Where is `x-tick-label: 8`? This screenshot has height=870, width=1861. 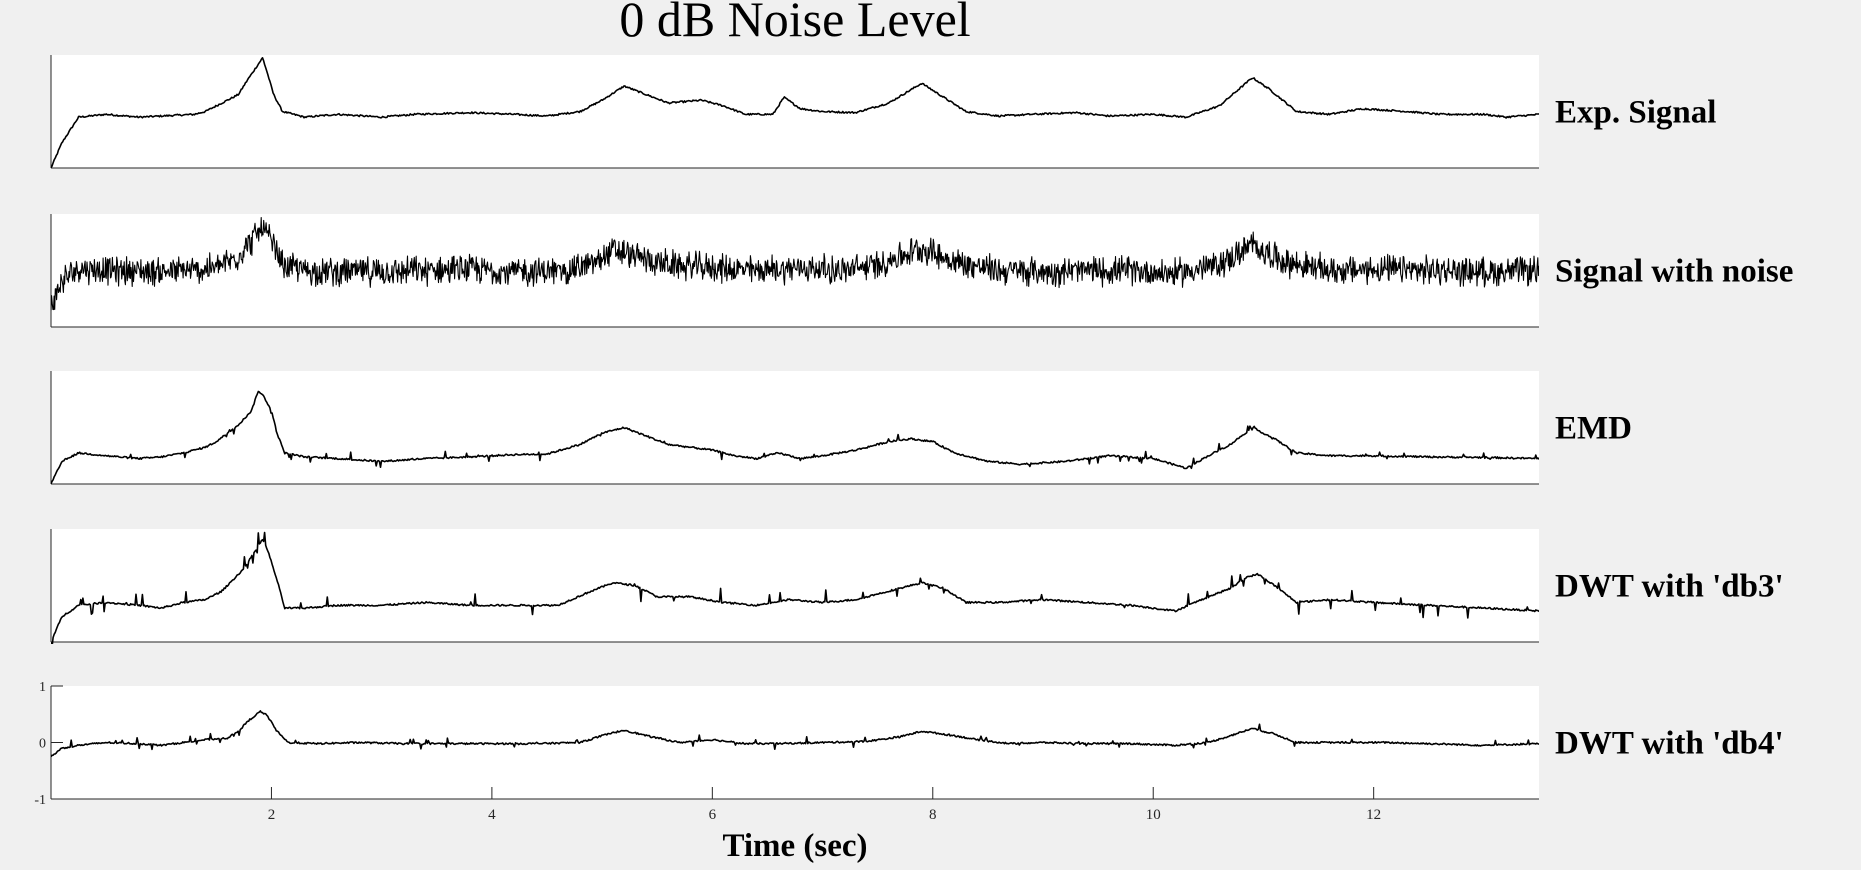
x-tick-label: 8 is located at coordinates (933, 815).